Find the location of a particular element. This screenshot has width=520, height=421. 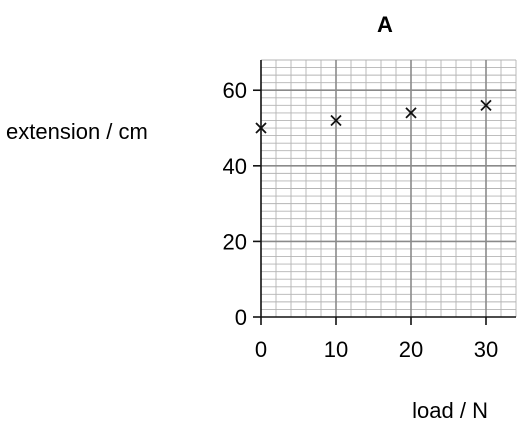

chart-title: A is located at coordinates (385, 24).